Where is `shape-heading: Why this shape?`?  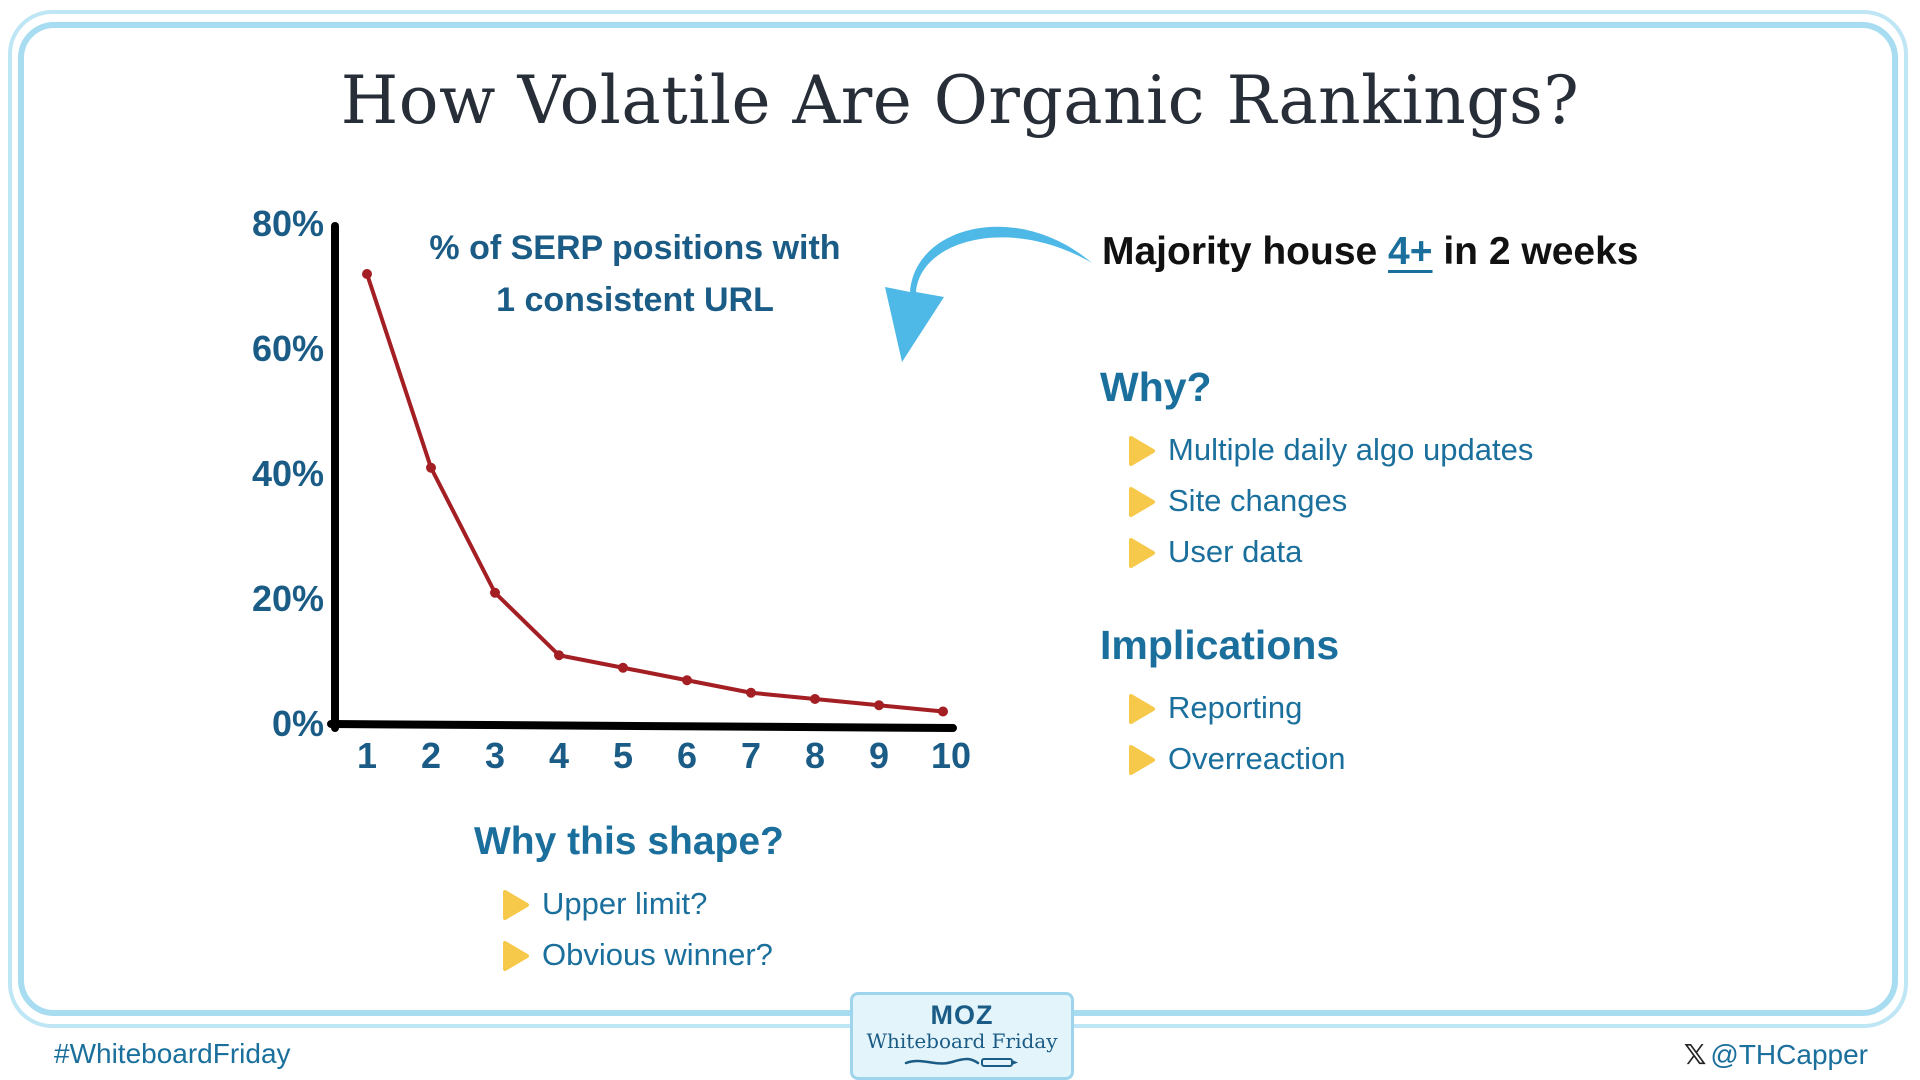 shape-heading: Why this shape? is located at coordinates (629, 841).